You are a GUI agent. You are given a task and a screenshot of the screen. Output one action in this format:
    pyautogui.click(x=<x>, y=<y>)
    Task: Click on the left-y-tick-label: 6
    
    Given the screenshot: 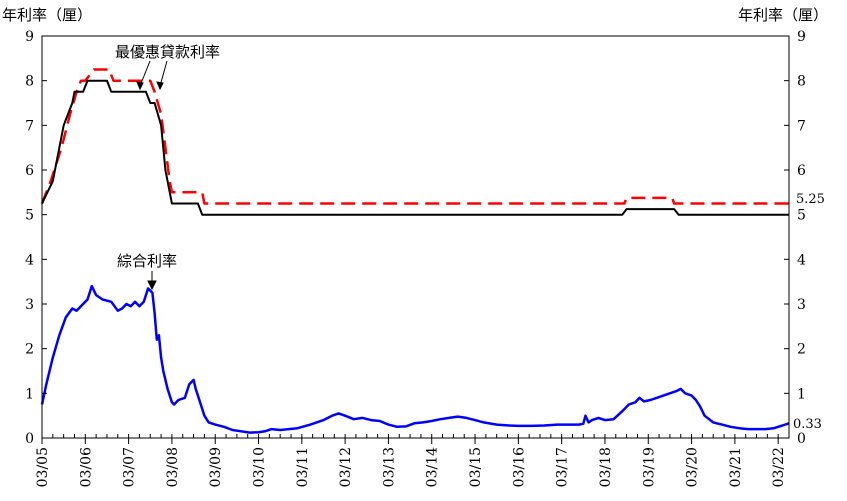 What is the action you would take?
    pyautogui.click(x=29, y=171)
    